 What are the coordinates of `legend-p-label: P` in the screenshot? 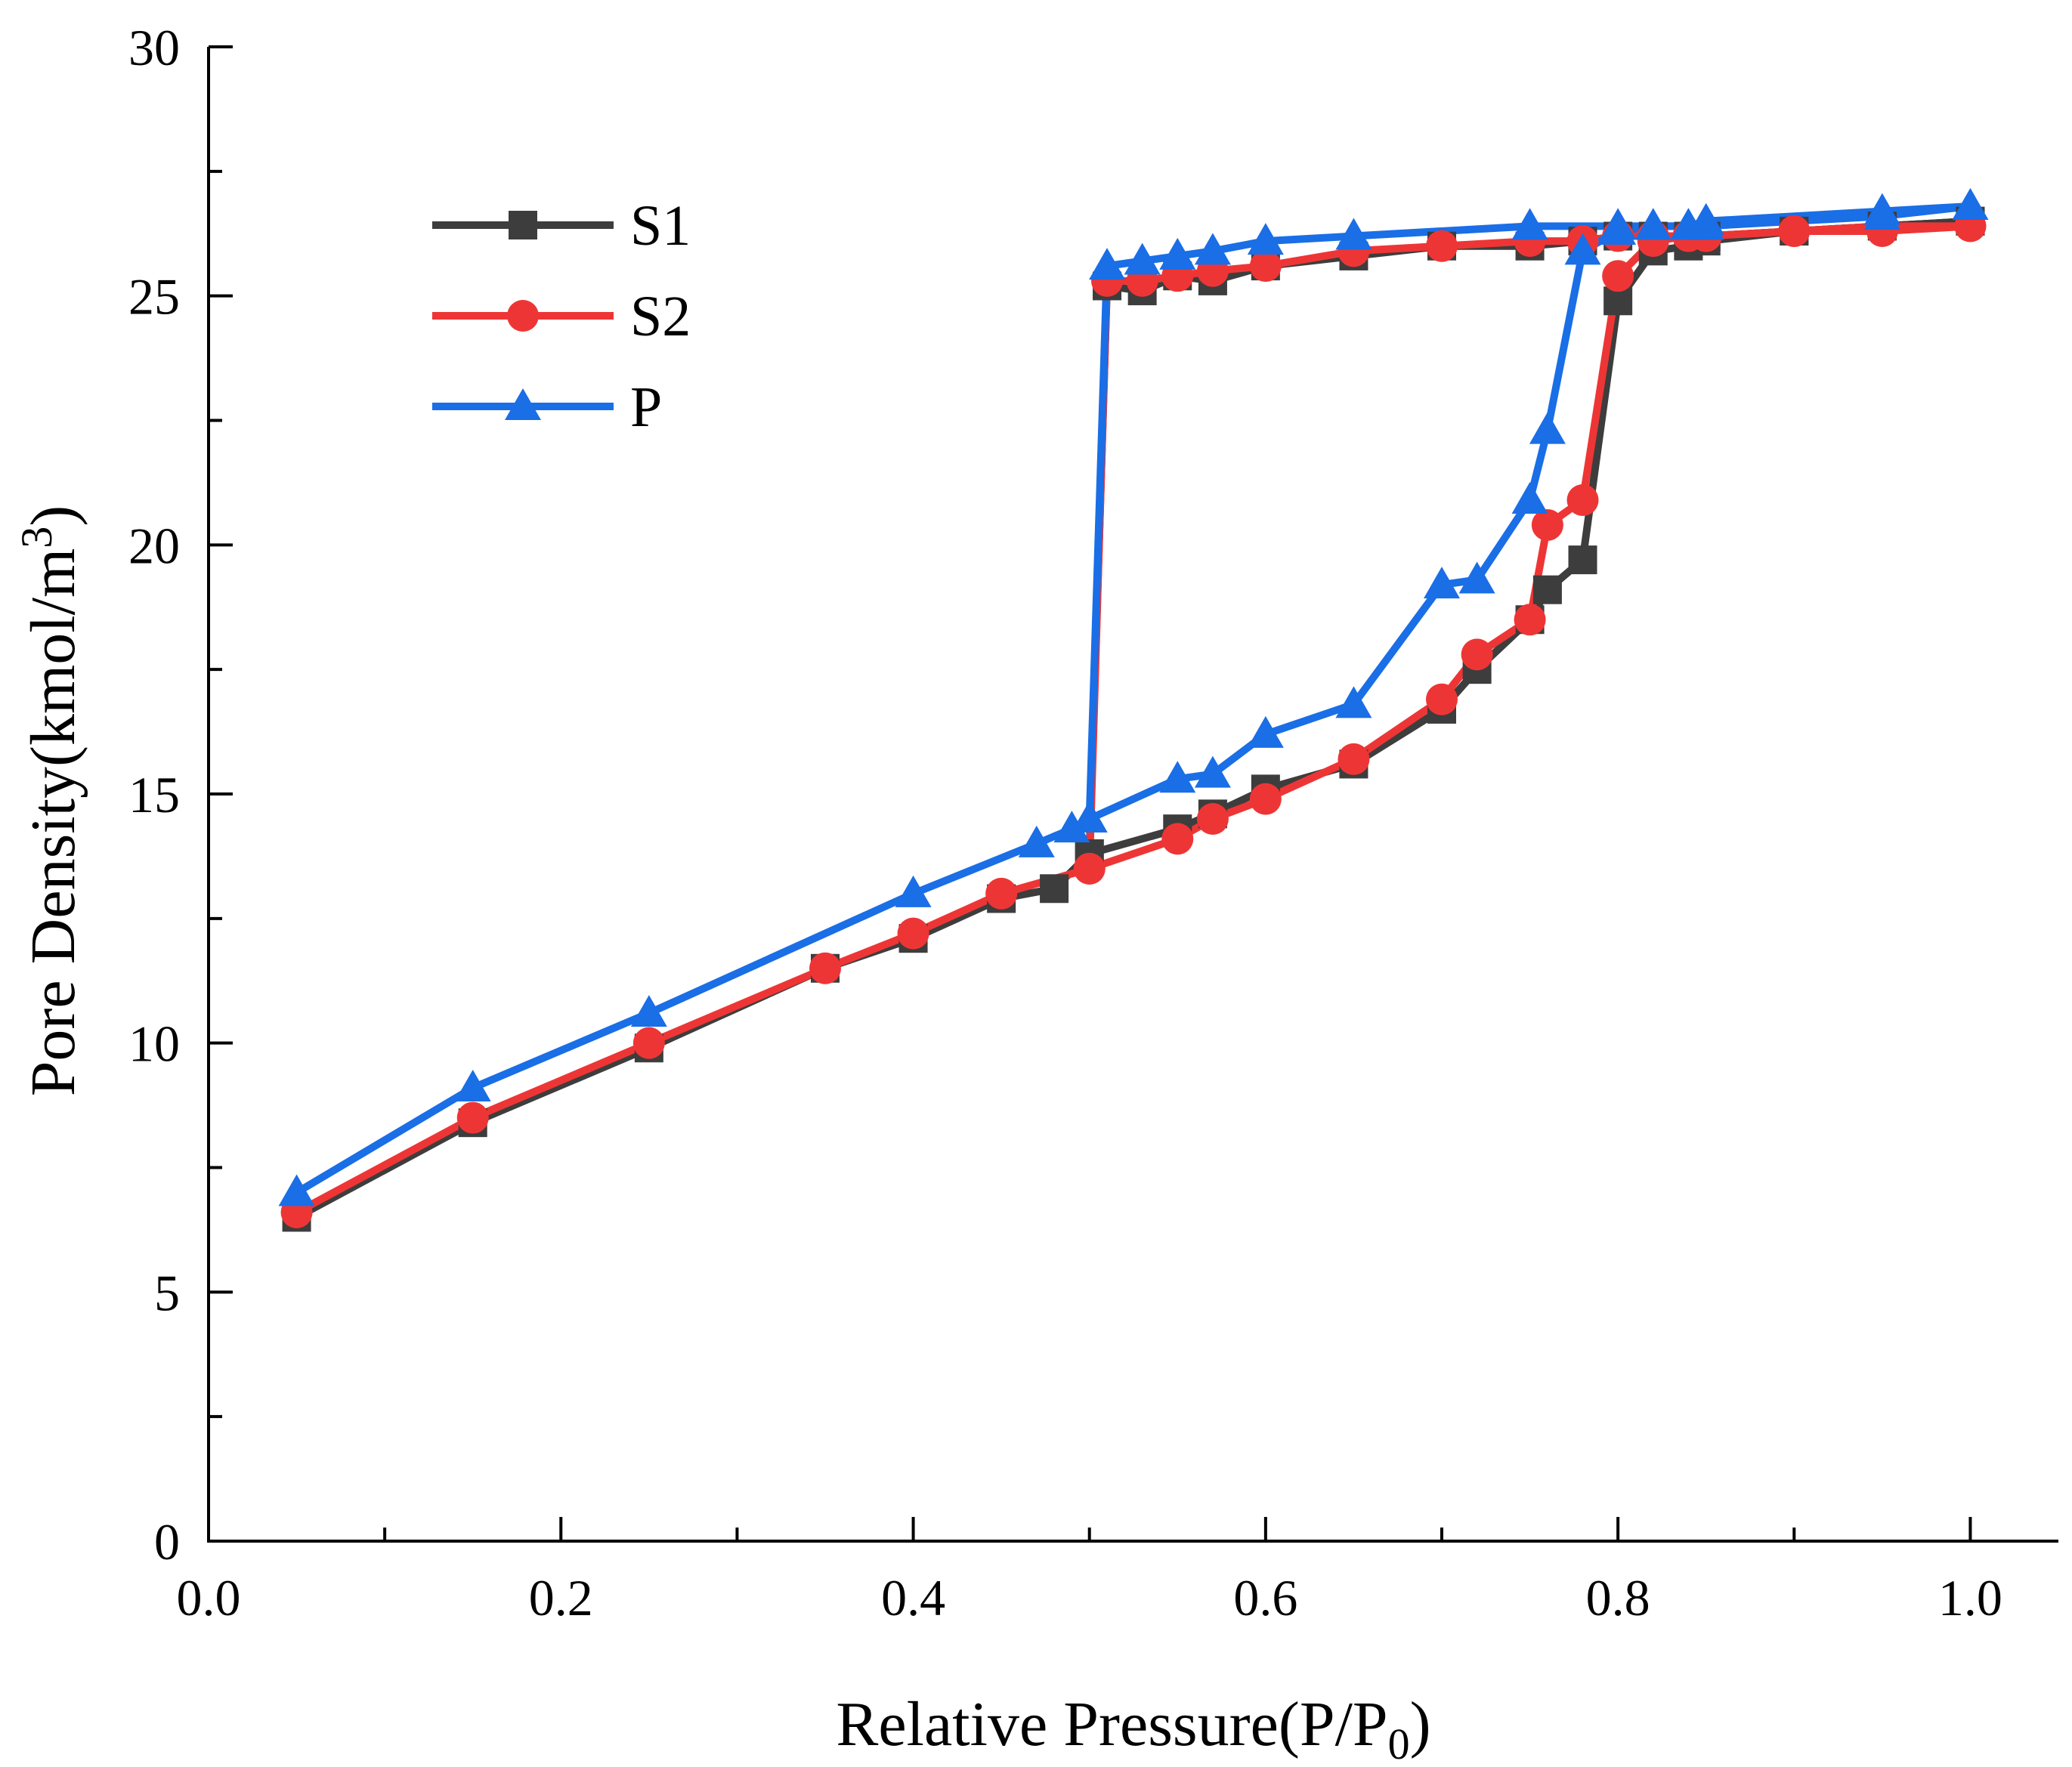 It's located at (646, 407).